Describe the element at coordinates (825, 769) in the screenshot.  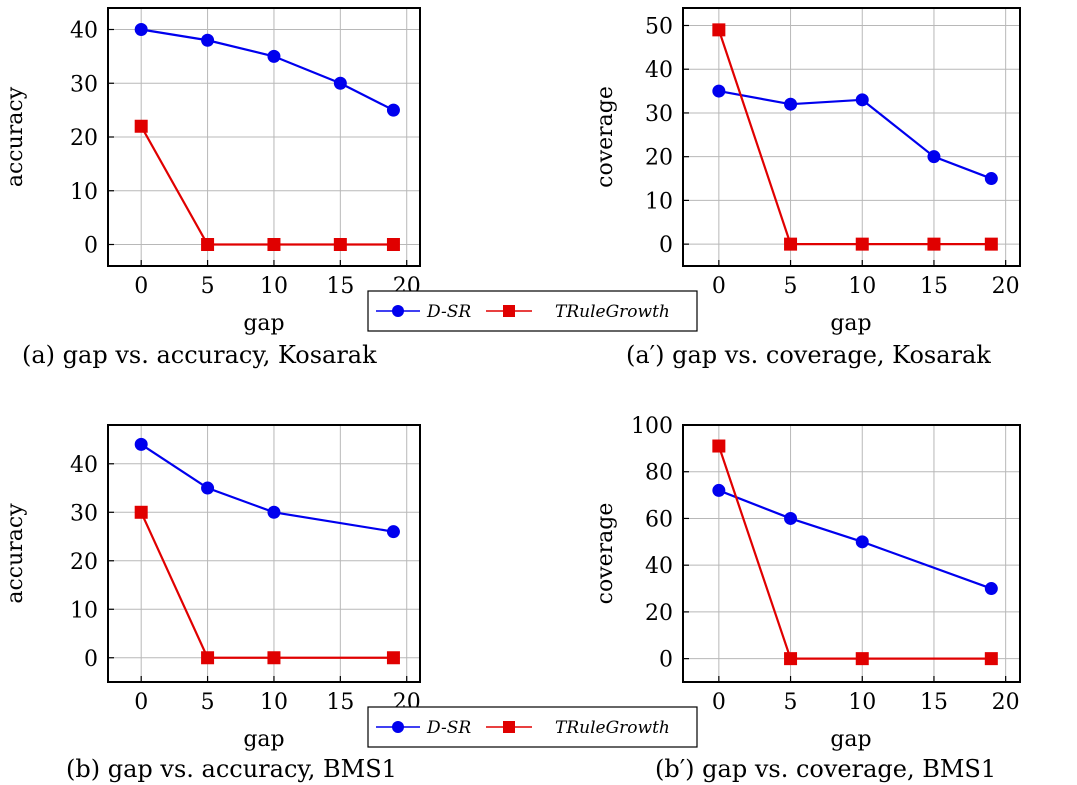
I see `figure-caption: (b′) gap vs. coverage, BMS1` at that location.